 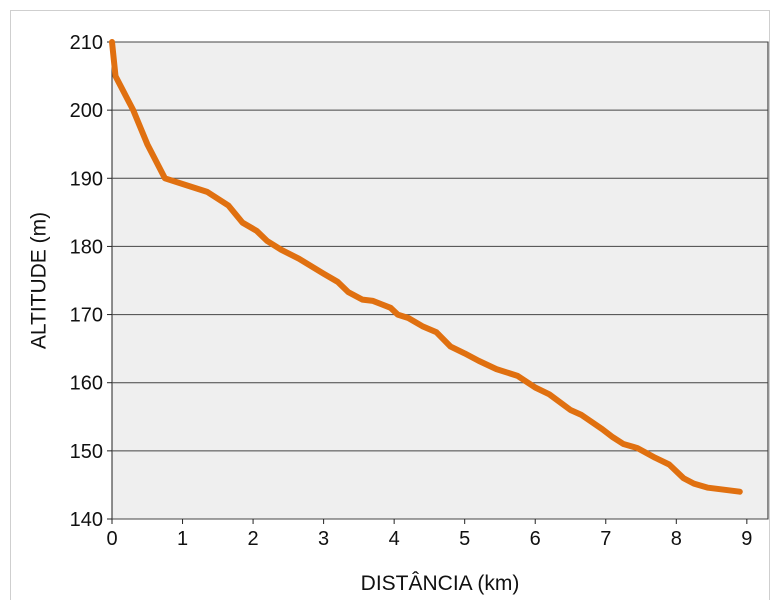 I want to click on y-tick-label-170: 170, so click(x=86, y=316).